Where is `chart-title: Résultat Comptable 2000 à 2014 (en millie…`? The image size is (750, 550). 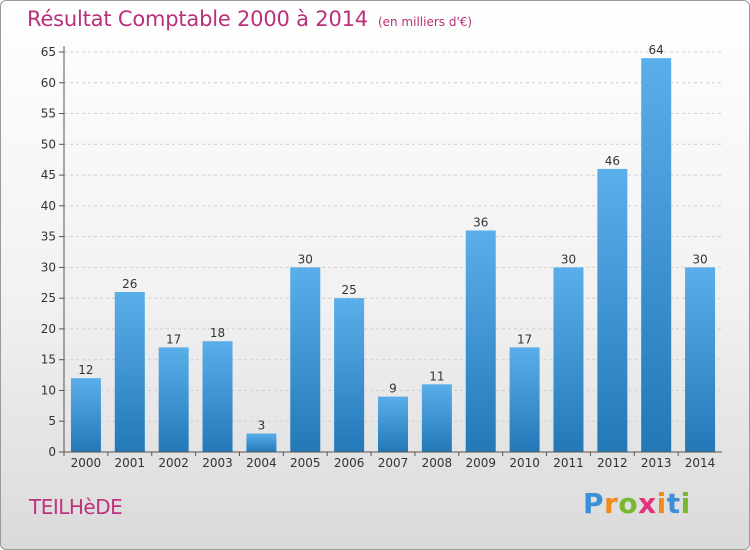
chart-title: Résultat Comptable 2000 à 2014 (en millie… is located at coordinates (249, 19).